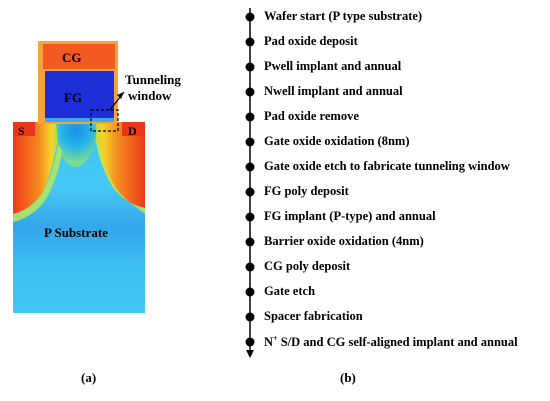 The image size is (550, 401). Describe the element at coordinates (333, 66) in the screenshot. I see `step-3: Pwell implant and annual` at that location.